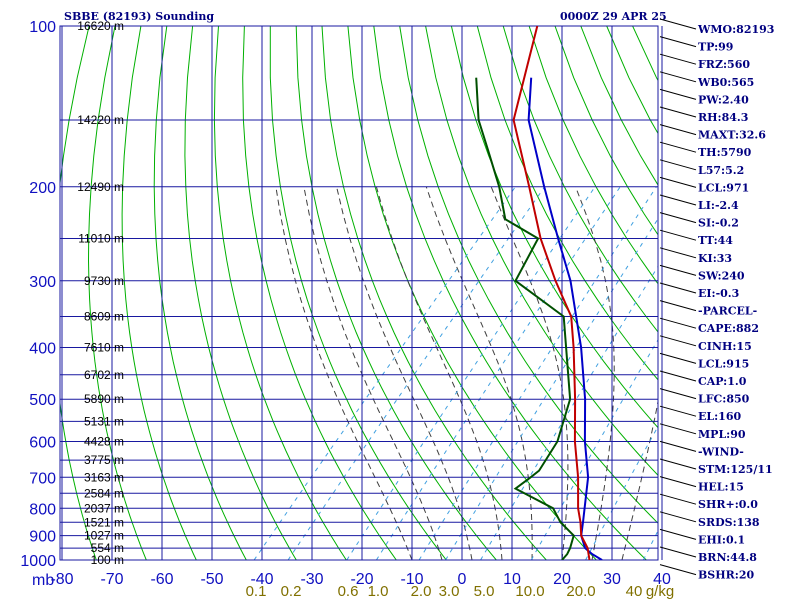 This screenshot has height=600, width=800. I want to click on index-label: WB0:565, so click(725, 82).